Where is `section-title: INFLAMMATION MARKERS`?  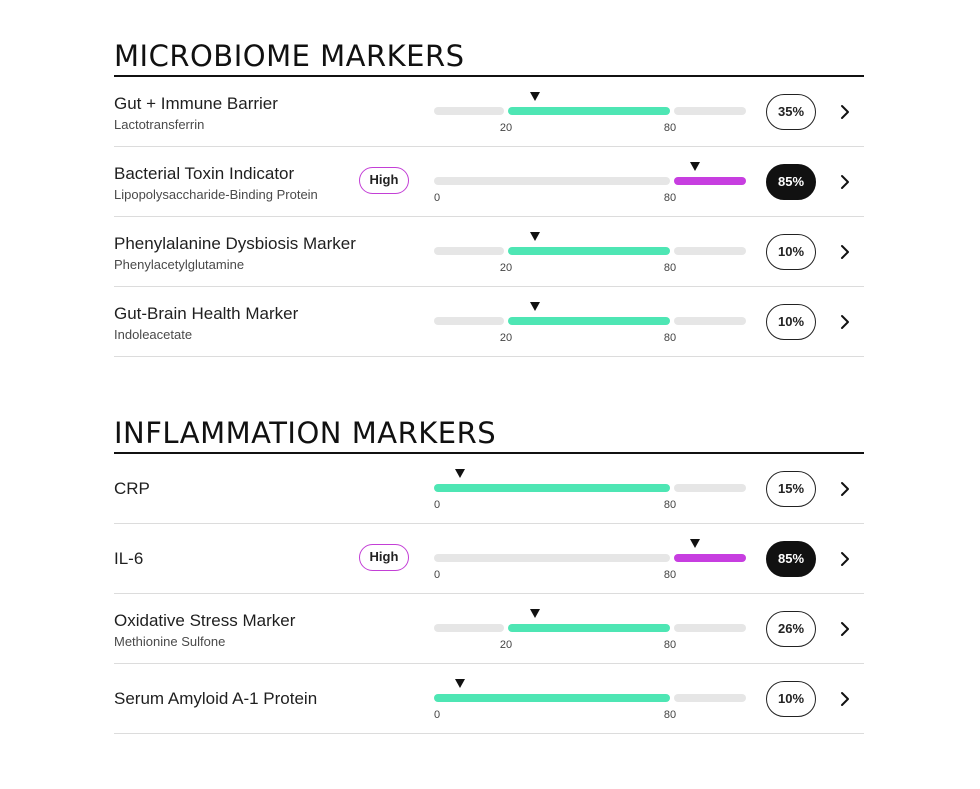 section-title: INFLAMMATION MARKERS is located at coordinates (305, 433).